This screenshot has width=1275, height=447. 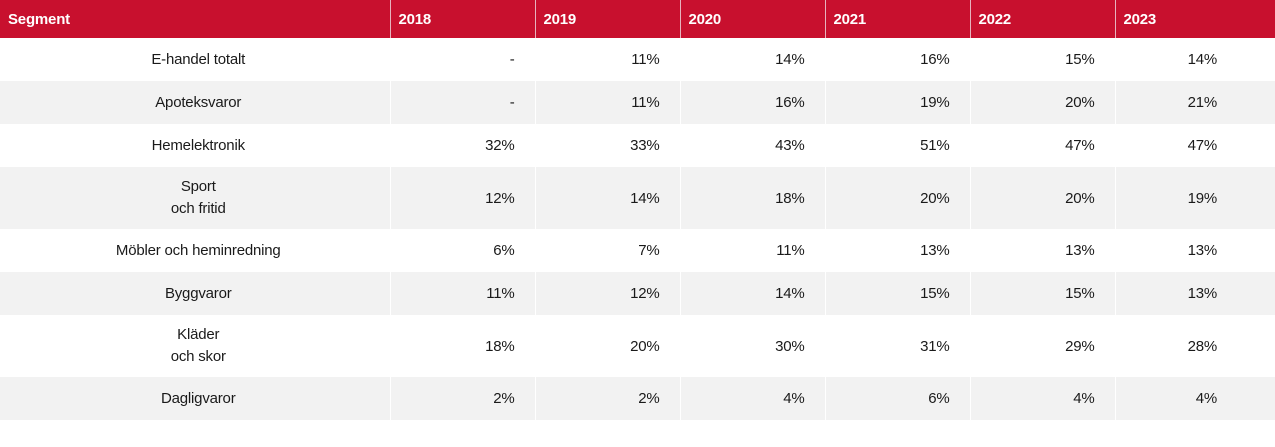 What do you see at coordinates (607, 250) in the screenshot?
I see `value-cell-2019: 7%` at bounding box center [607, 250].